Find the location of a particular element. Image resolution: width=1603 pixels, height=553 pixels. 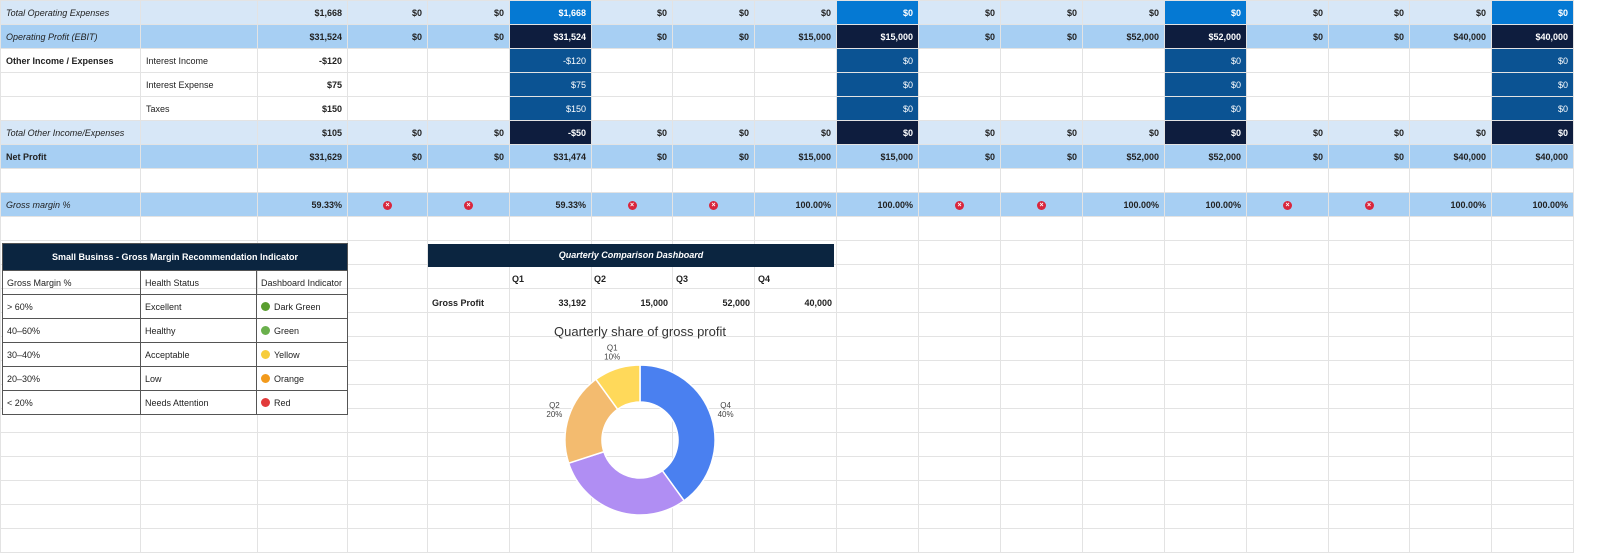

row-total: $75 is located at coordinates (302, 84).